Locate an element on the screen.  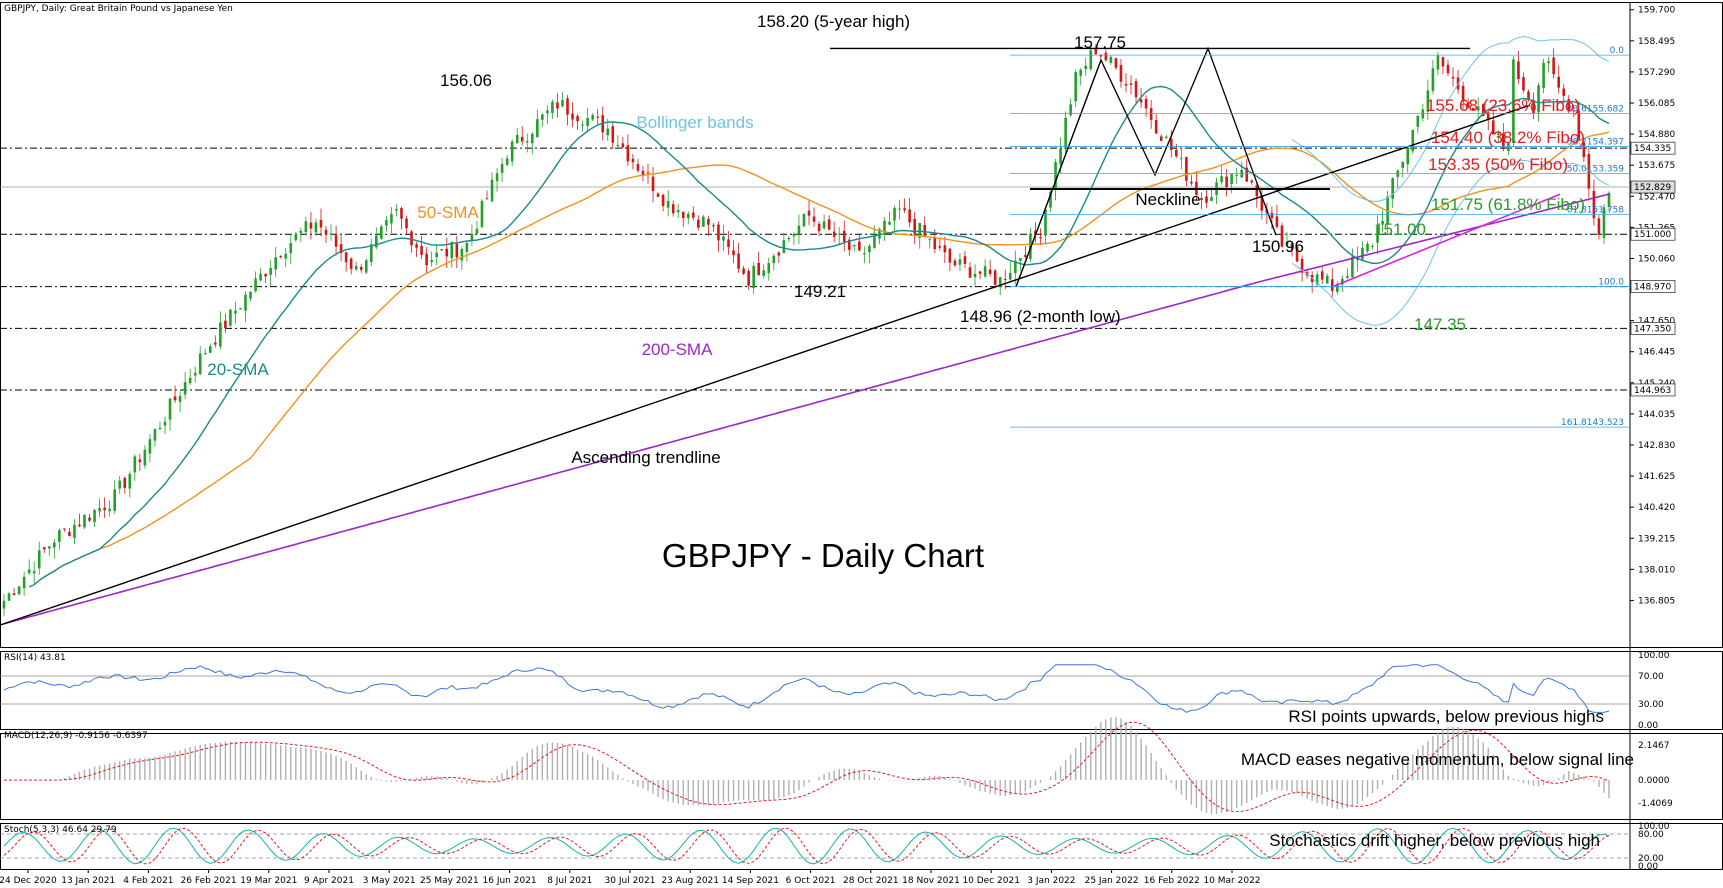
price-tick-label: 138.010 is located at coordinates (1656, 570).